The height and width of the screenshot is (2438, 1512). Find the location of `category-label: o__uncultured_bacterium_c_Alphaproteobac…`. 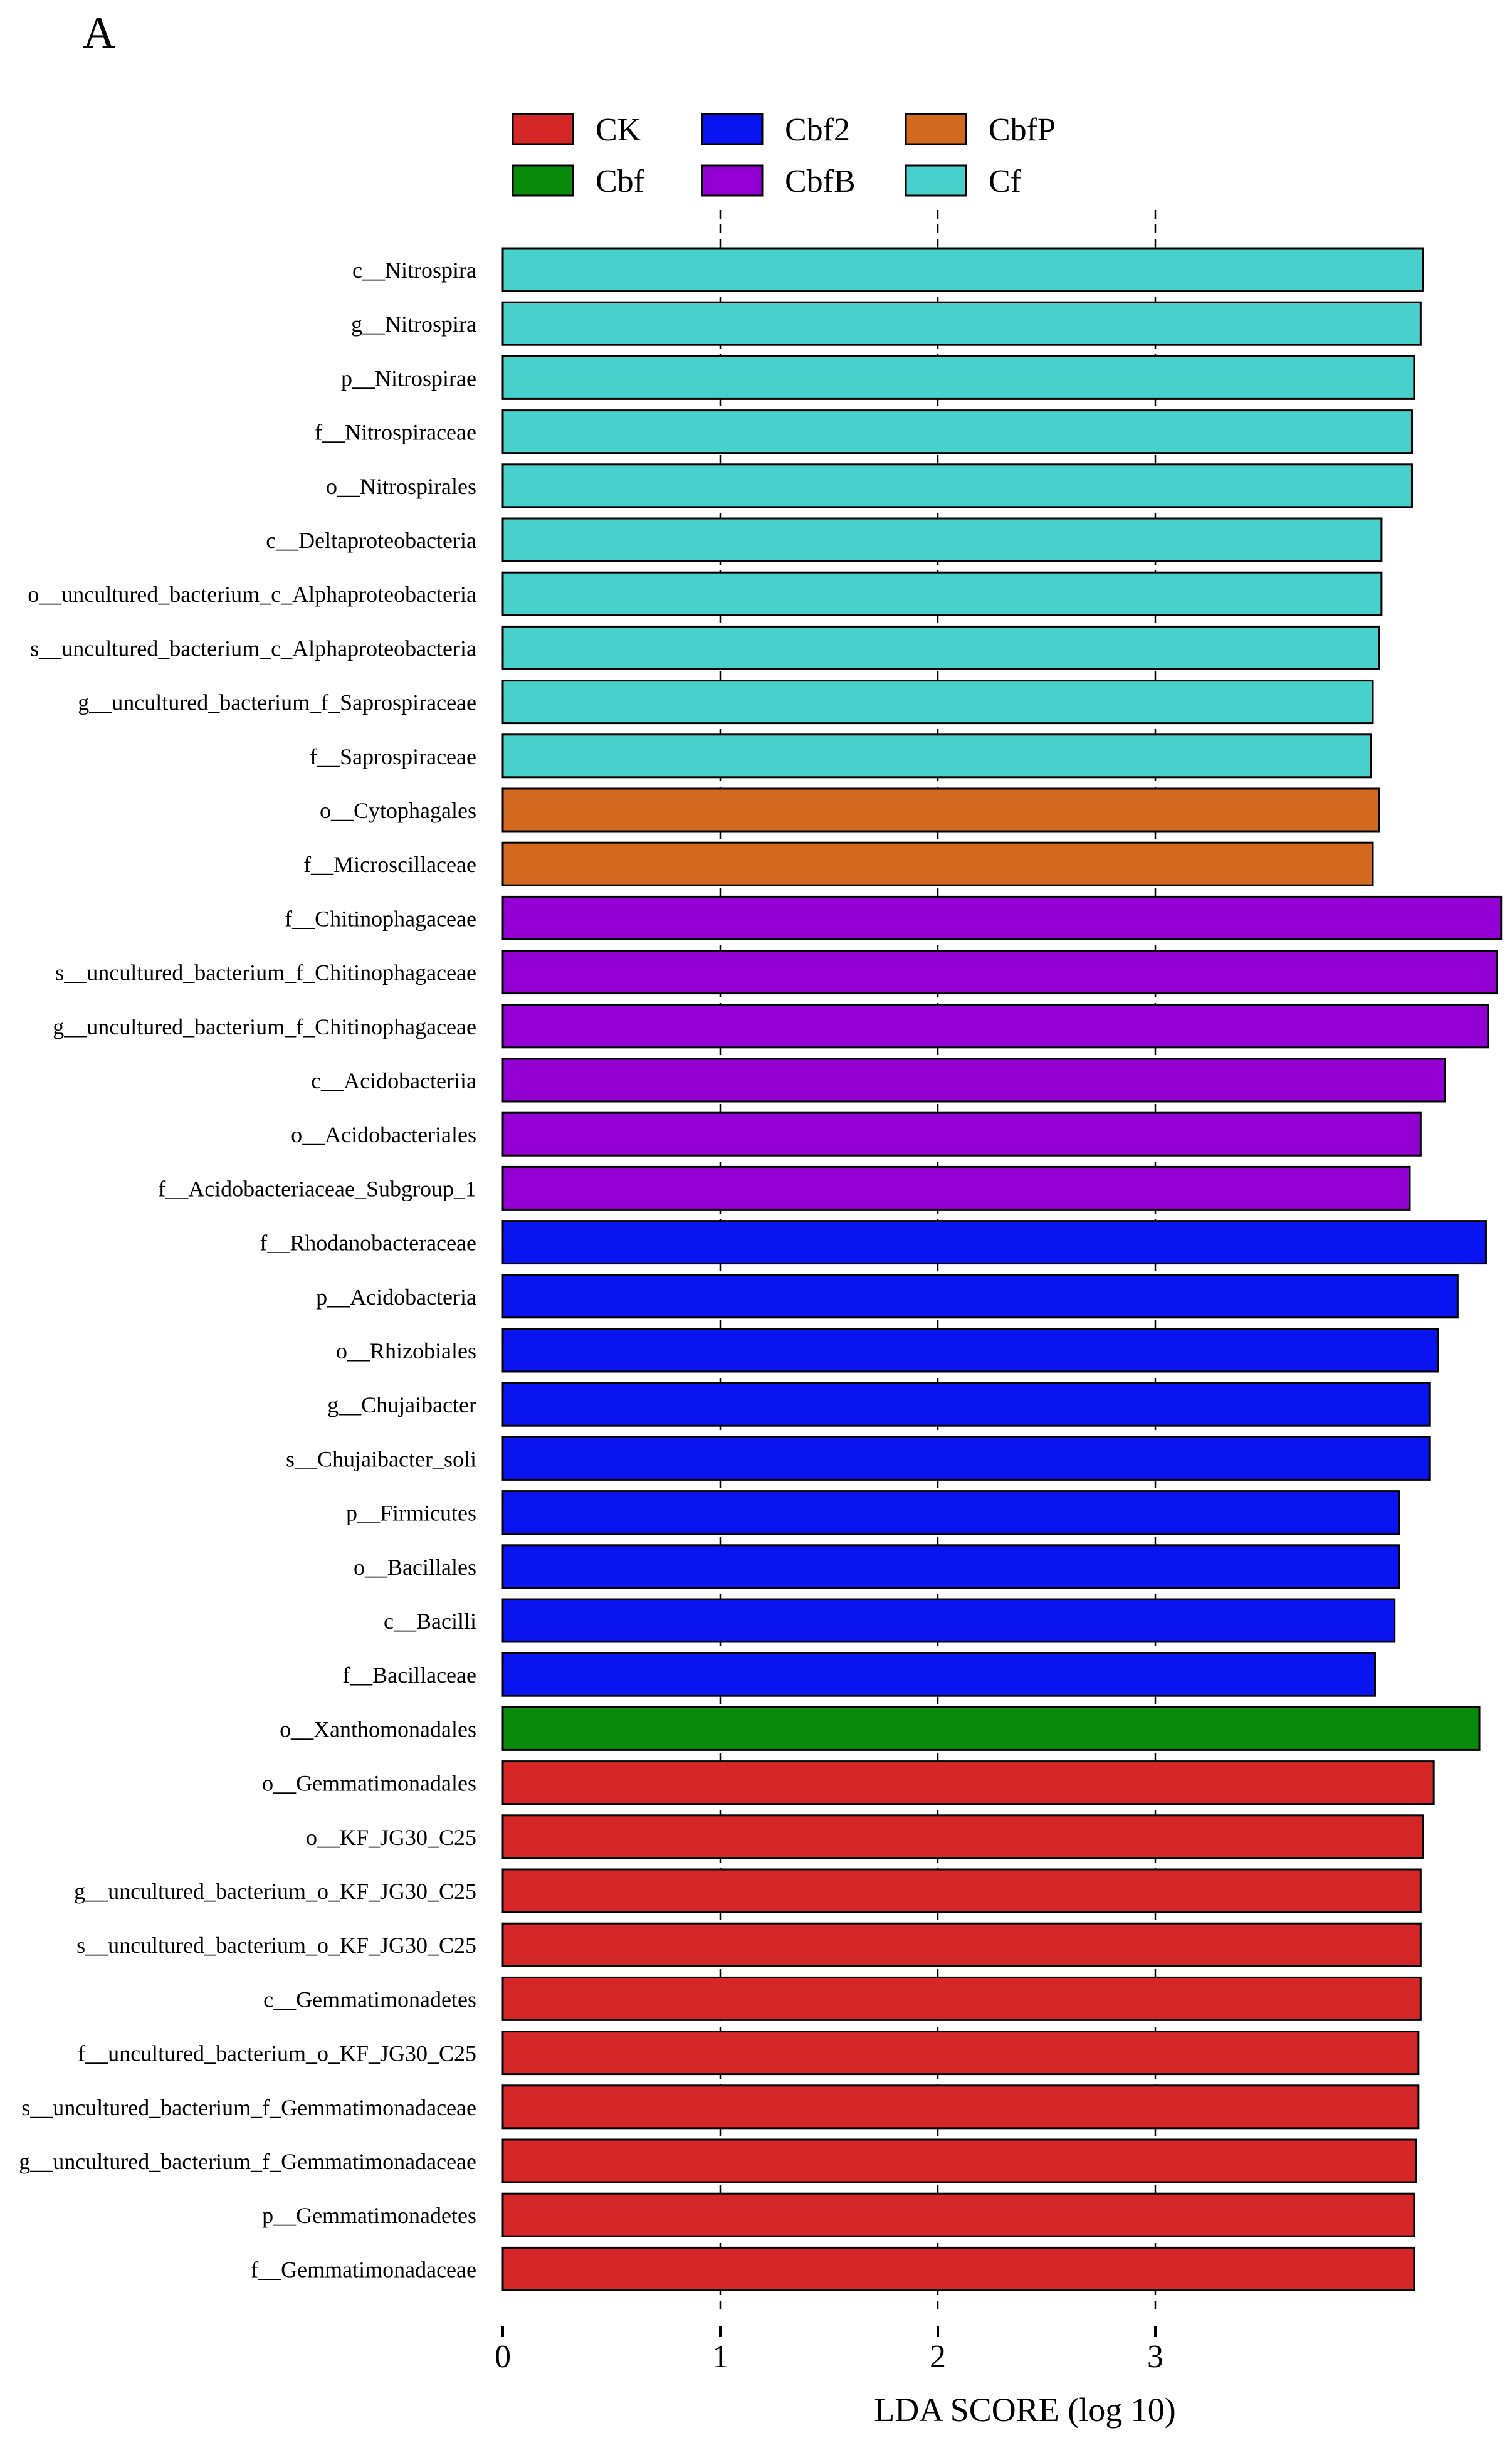

category-label: o__uncultured_bacterium_c_Alphaproteobac… is located at coordinates (252, 594).